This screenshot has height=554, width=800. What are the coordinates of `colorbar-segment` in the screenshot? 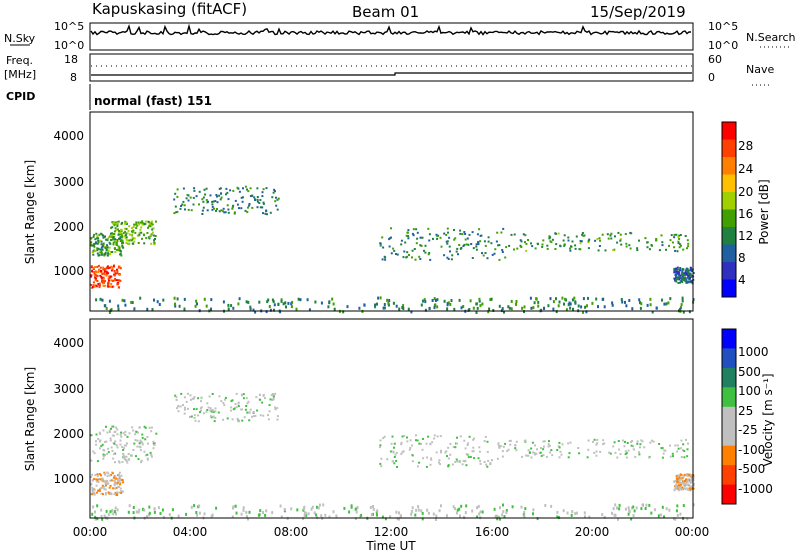 It's located at (729, 201).